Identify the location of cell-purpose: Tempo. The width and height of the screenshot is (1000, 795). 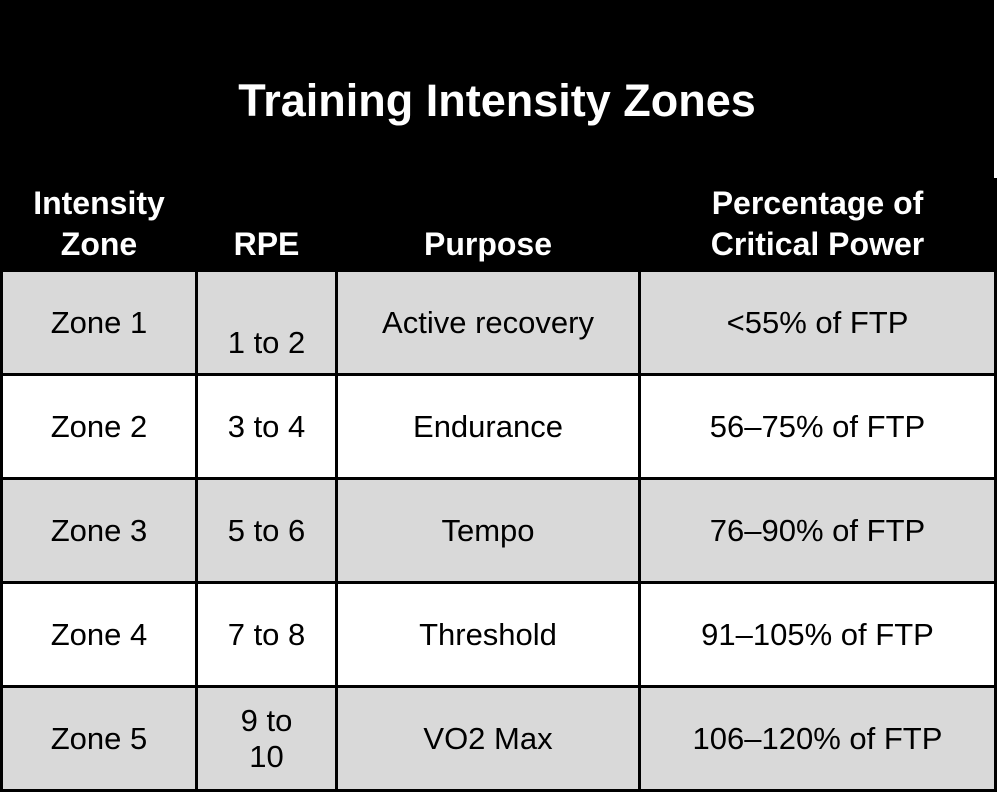
(488, 530).